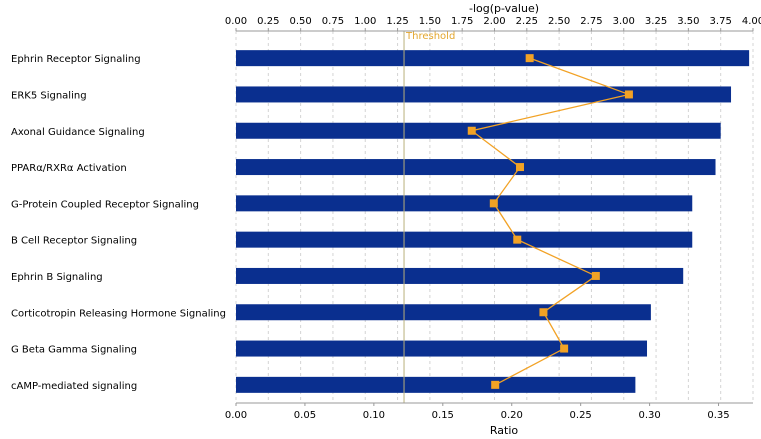  I want to click on bottom-tick-label: 0.20, so click(512, 415).